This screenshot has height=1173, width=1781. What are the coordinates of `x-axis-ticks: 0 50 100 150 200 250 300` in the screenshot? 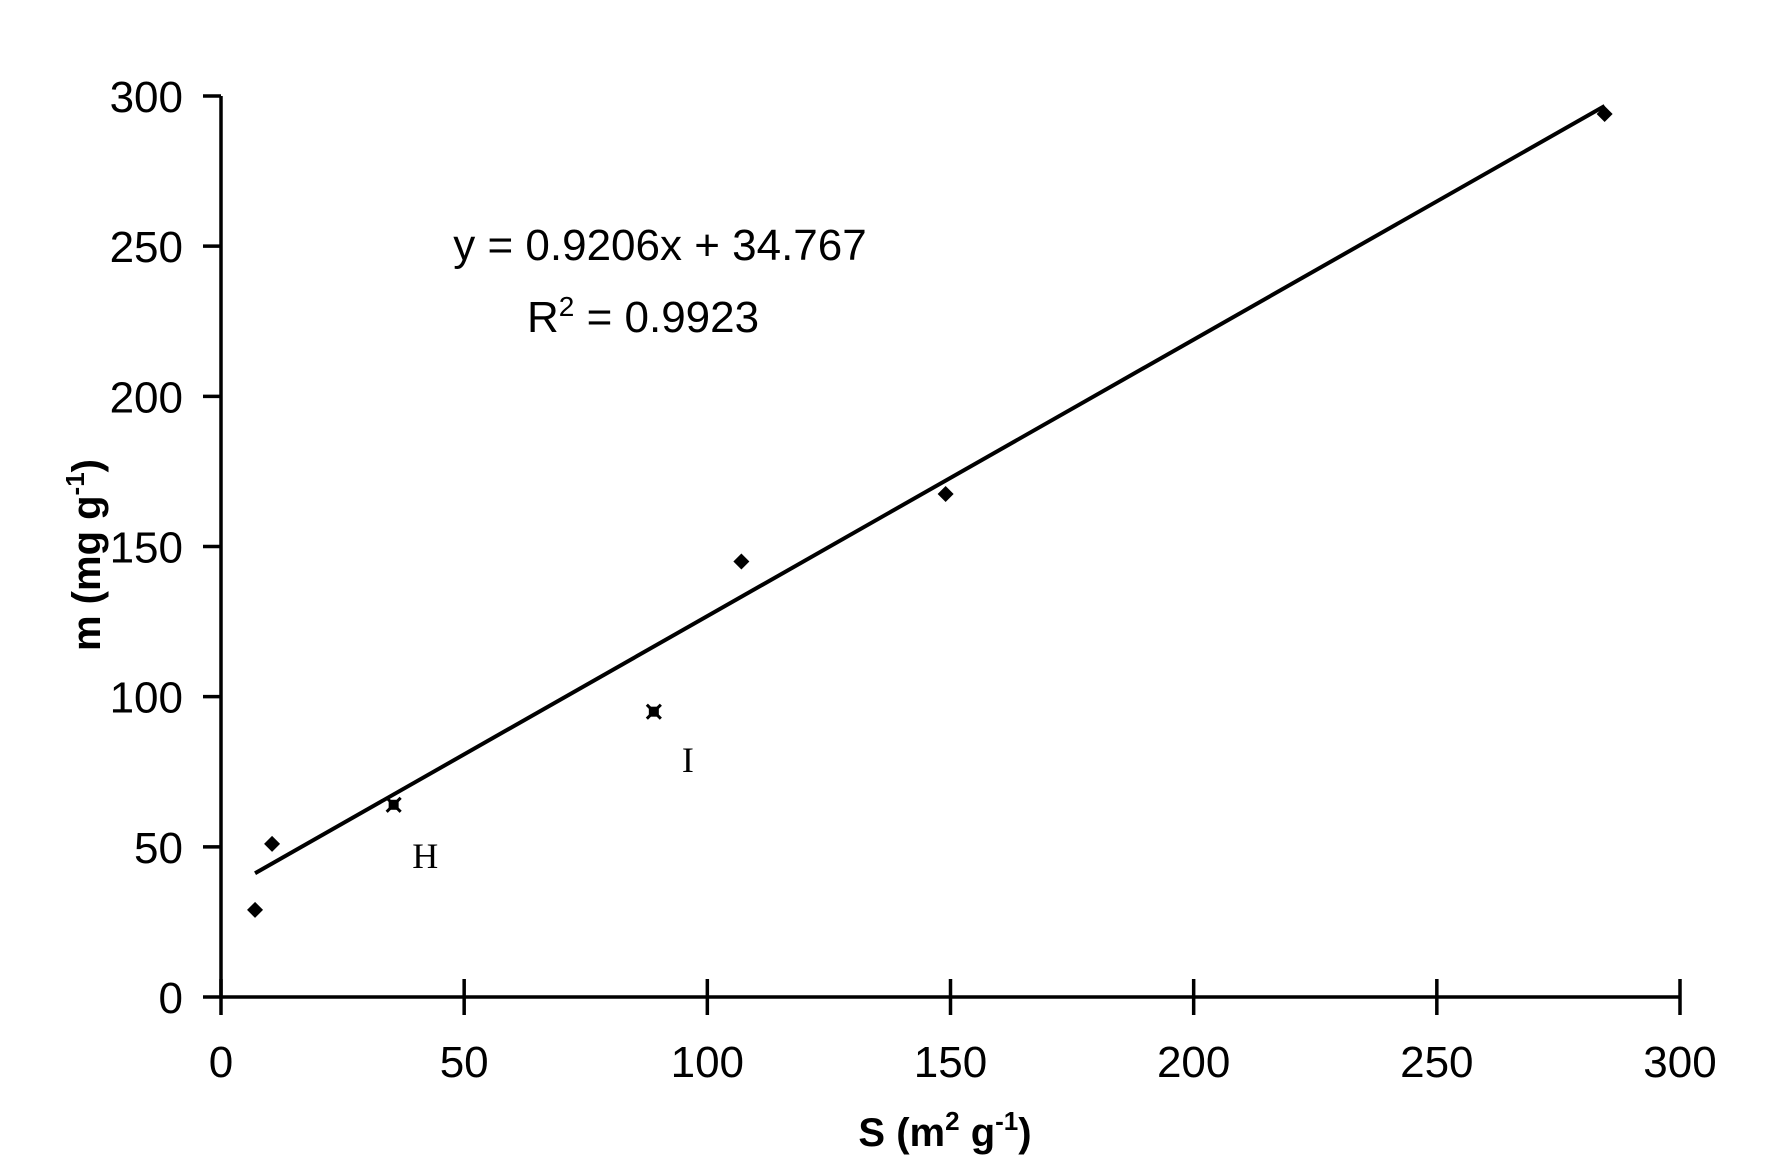 It's located at (963, 1033).